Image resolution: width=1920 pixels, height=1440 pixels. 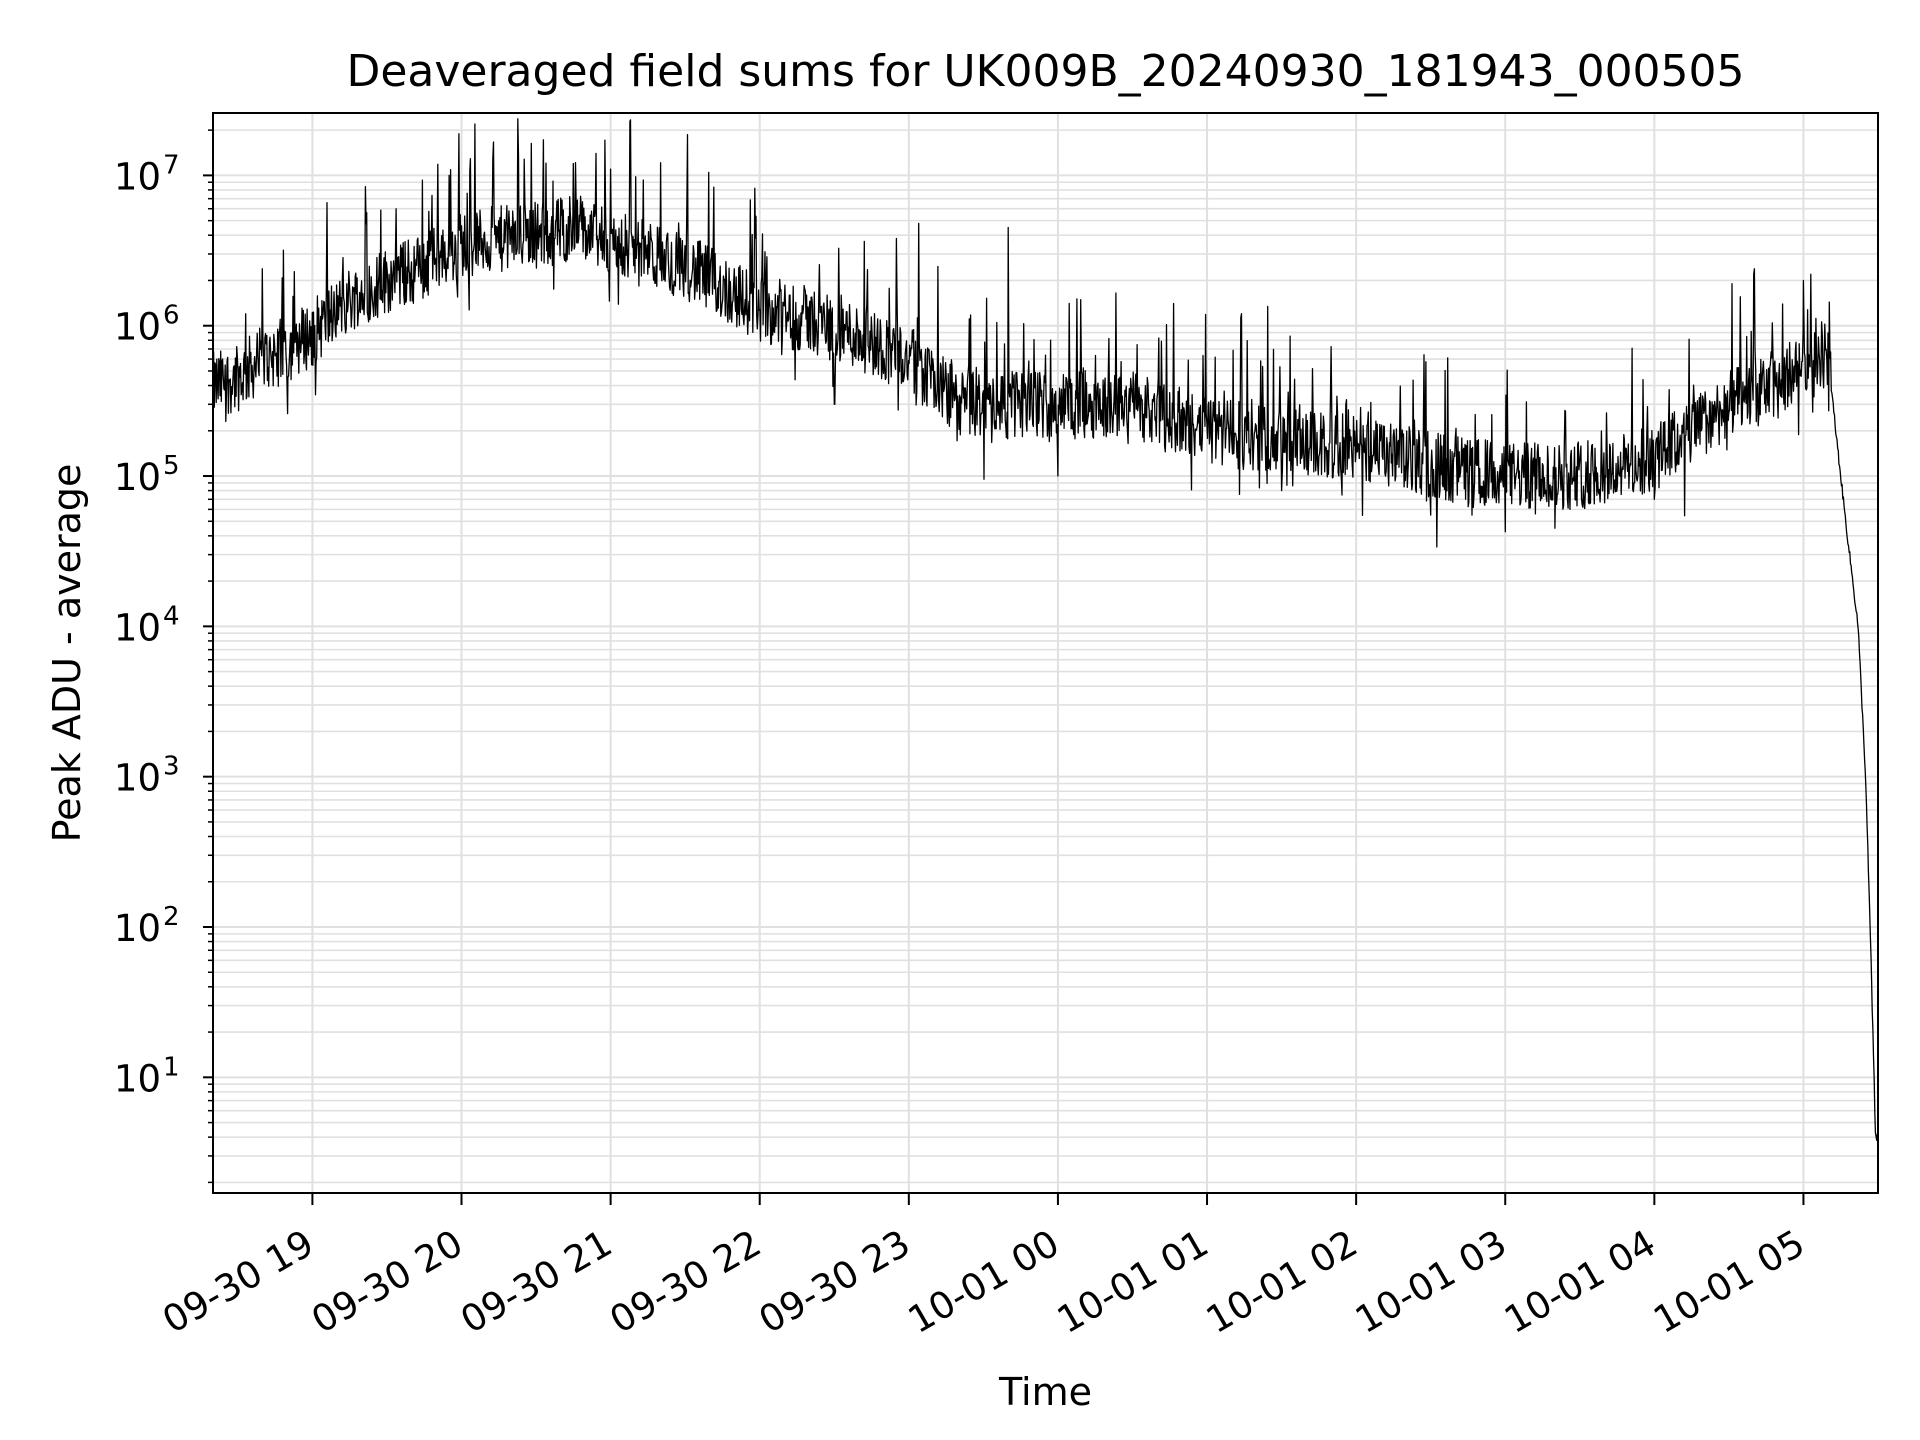 I want to click on x-tick-label: 09-30 19, so click(x=238, y=1282).